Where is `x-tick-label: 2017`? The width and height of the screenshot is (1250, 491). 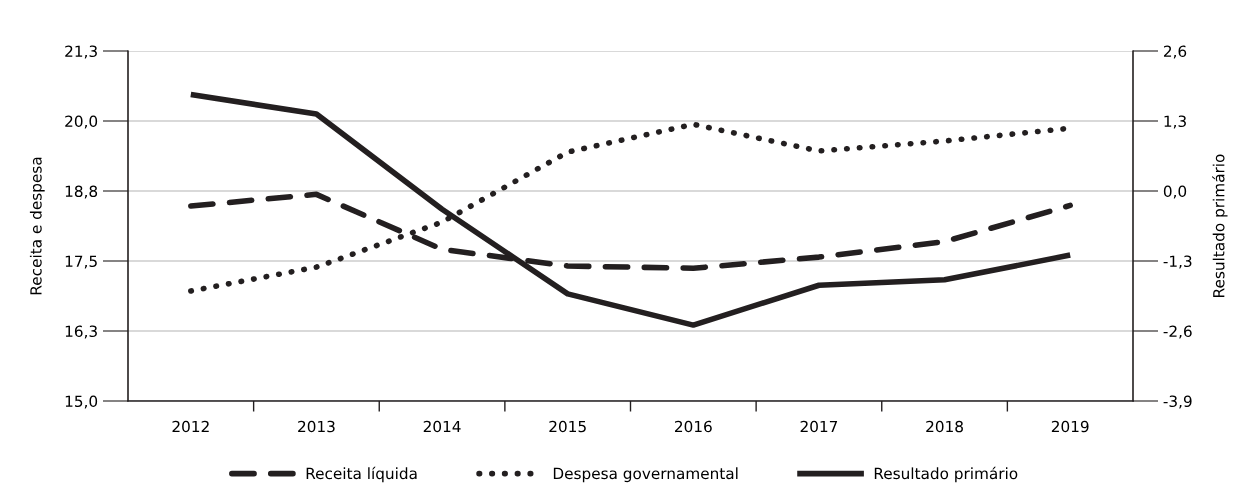 x-tick-label: 2017 is located at coordinates (819, 426).